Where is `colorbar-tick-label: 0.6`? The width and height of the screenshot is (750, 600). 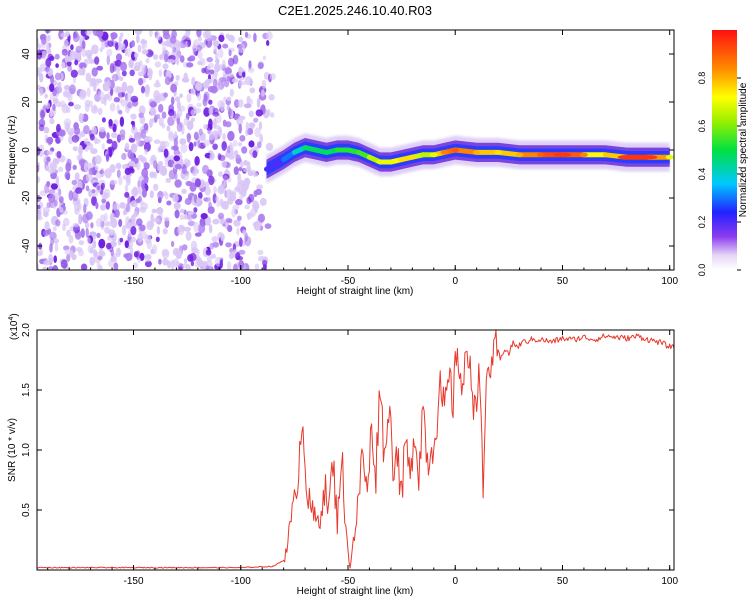 colorbar-tick-label: 0.6 is located at coordinates (702, 126).